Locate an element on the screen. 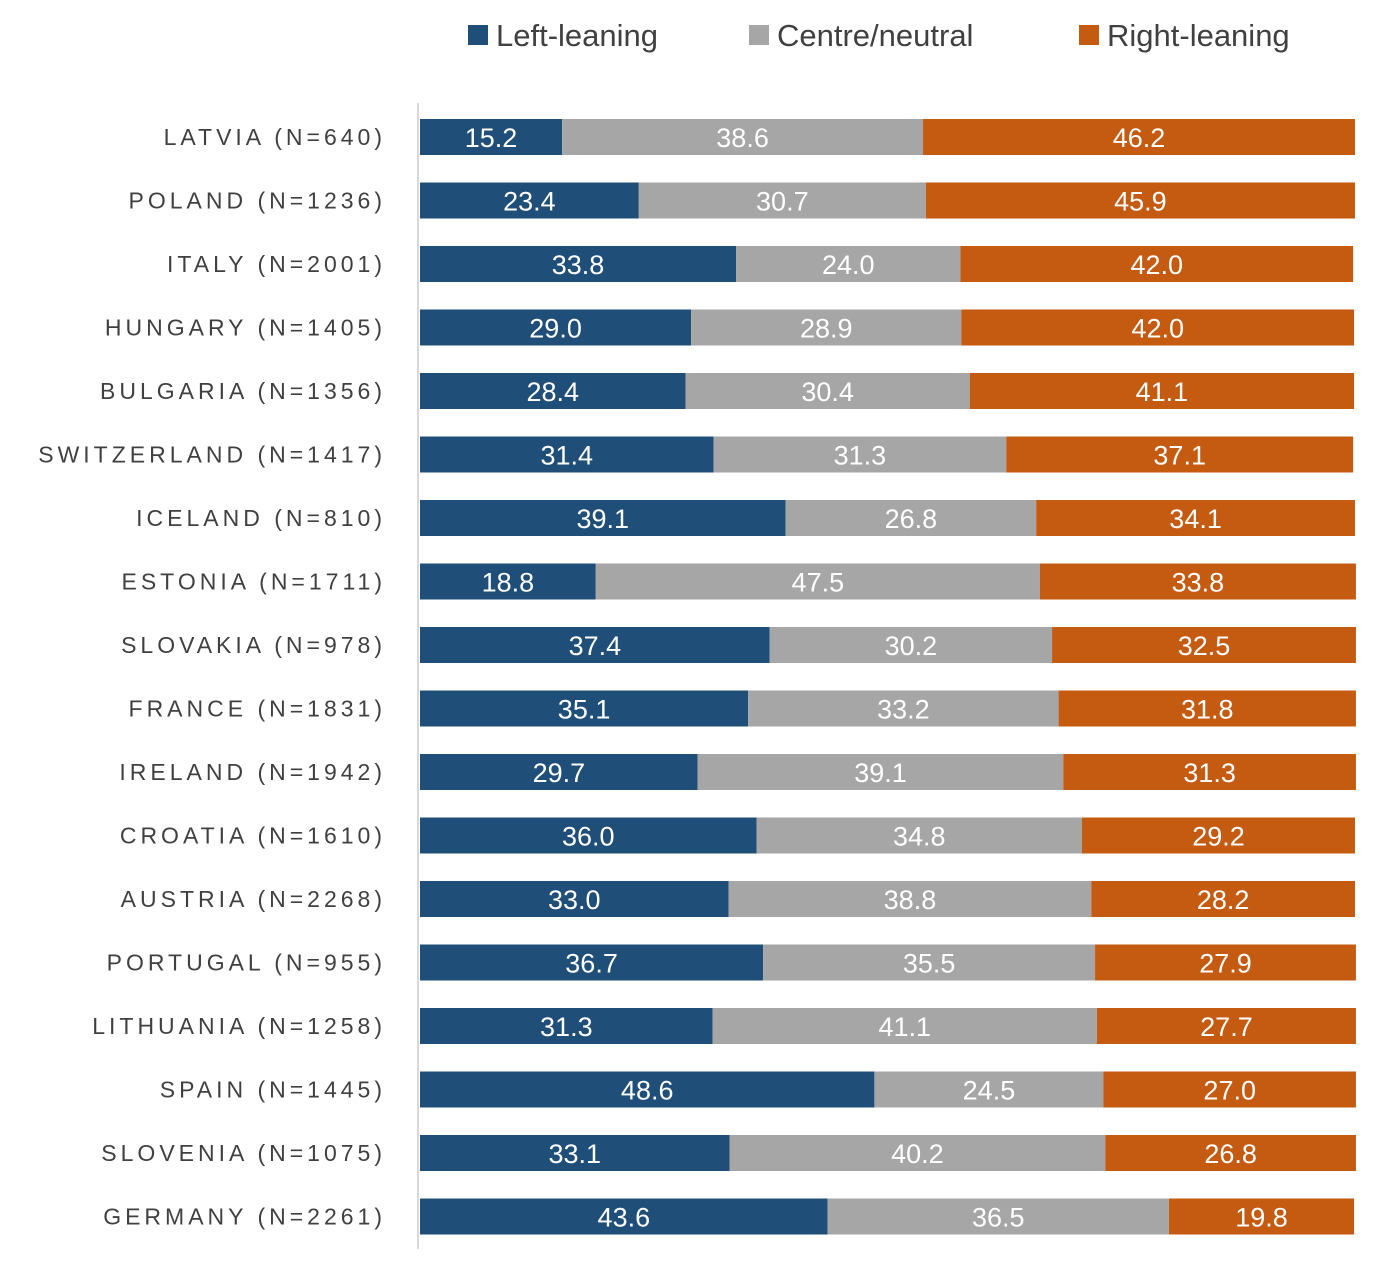  data-label-hungary-right-leaning: 42.0 is located at coordinates (1157, 329).